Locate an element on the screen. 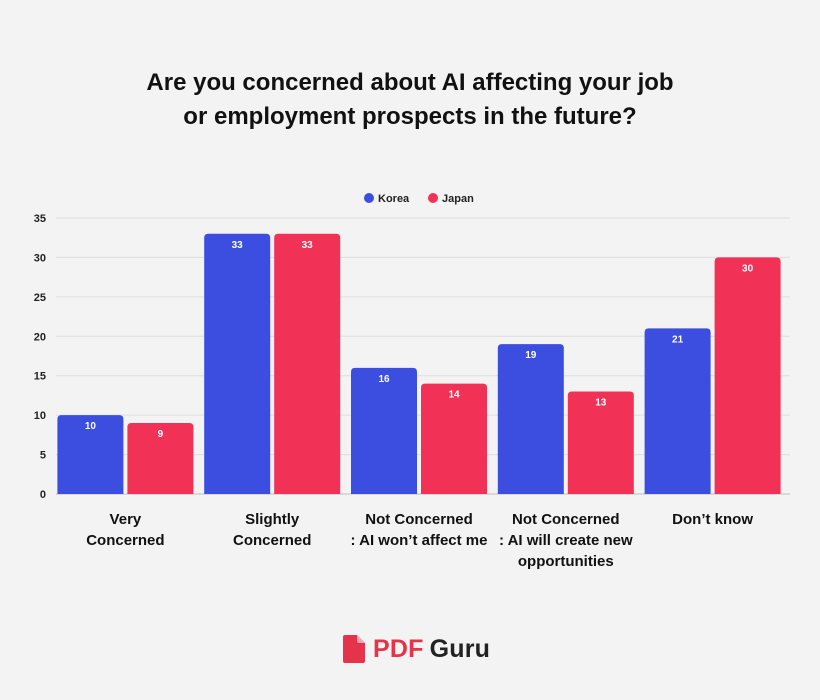 The image size is (820, 700). y-tick-label: 5 is located at coordinates (43, 456).